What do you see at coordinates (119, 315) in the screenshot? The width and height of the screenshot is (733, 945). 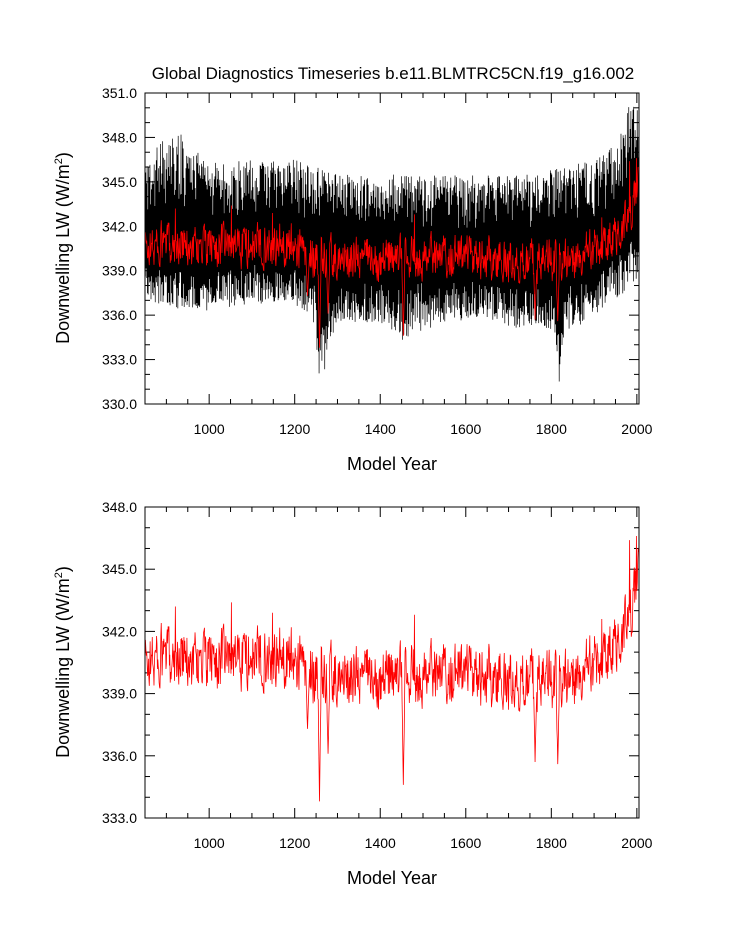 I see `top-panel-y-tick-label: 336.0` at bounding box center [119, 315].